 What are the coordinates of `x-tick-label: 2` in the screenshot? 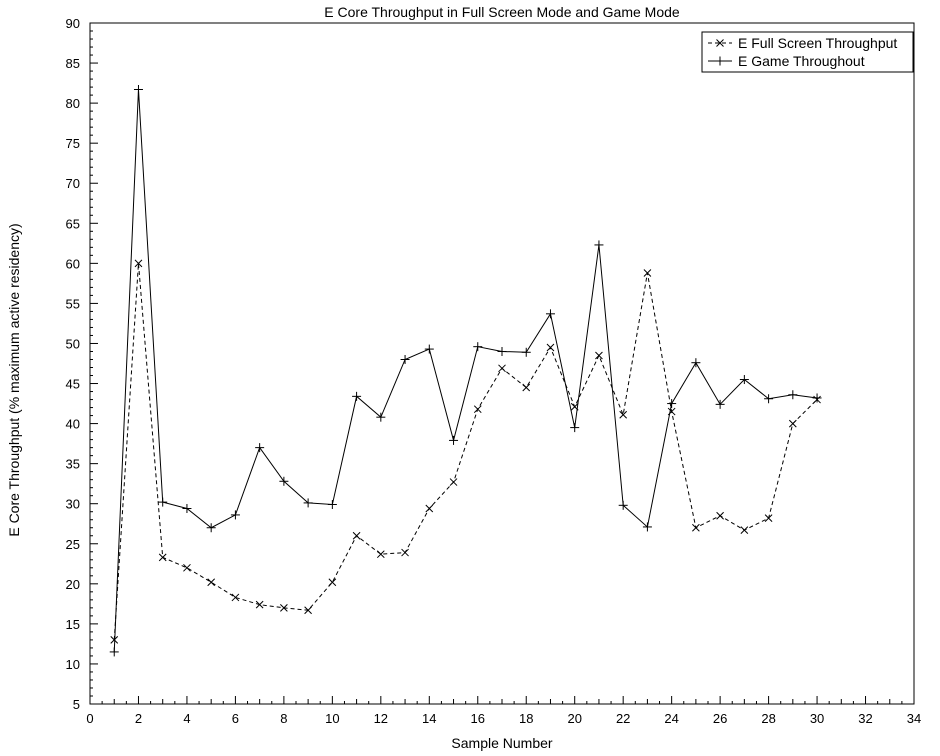 It's located at (138, 718).